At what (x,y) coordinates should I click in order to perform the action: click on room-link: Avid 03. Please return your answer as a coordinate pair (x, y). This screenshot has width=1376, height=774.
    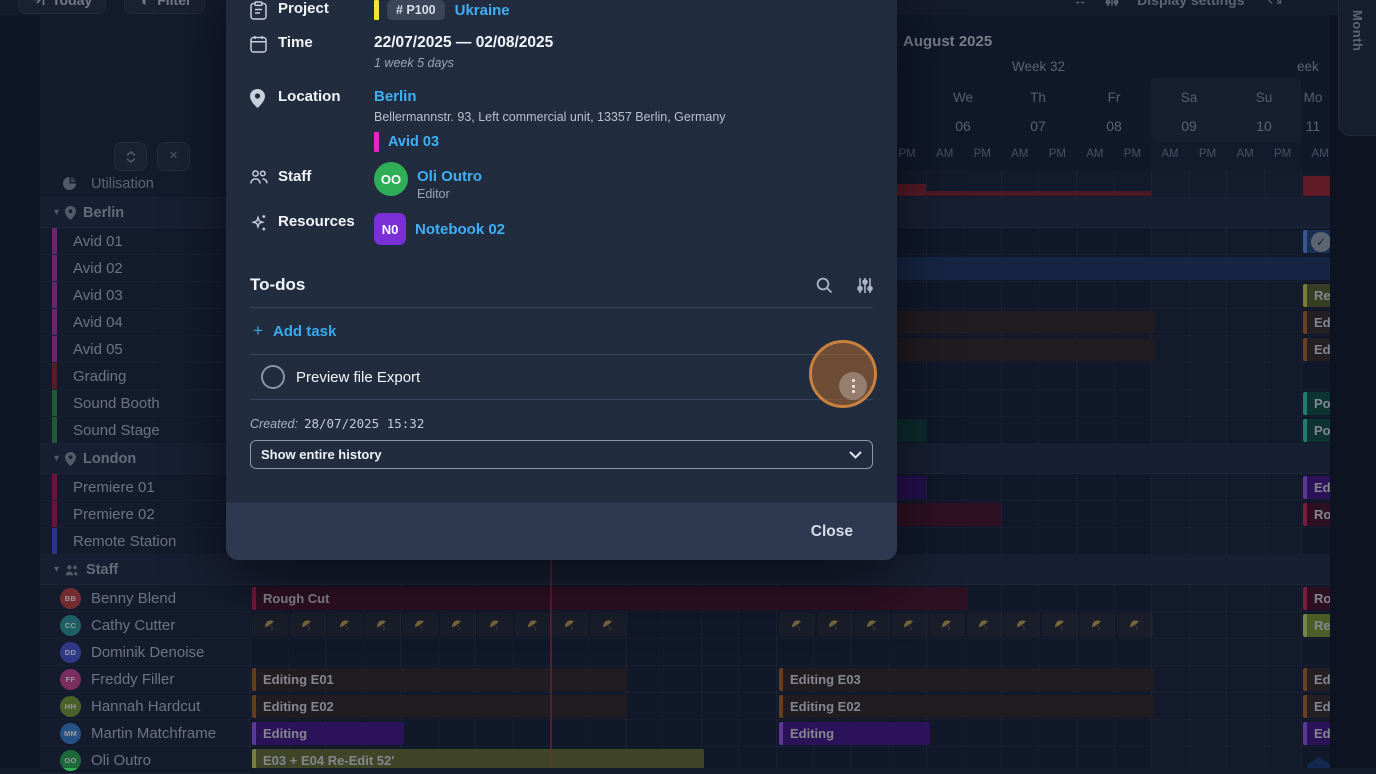
    Looking at the image, I should click on (414, 142).